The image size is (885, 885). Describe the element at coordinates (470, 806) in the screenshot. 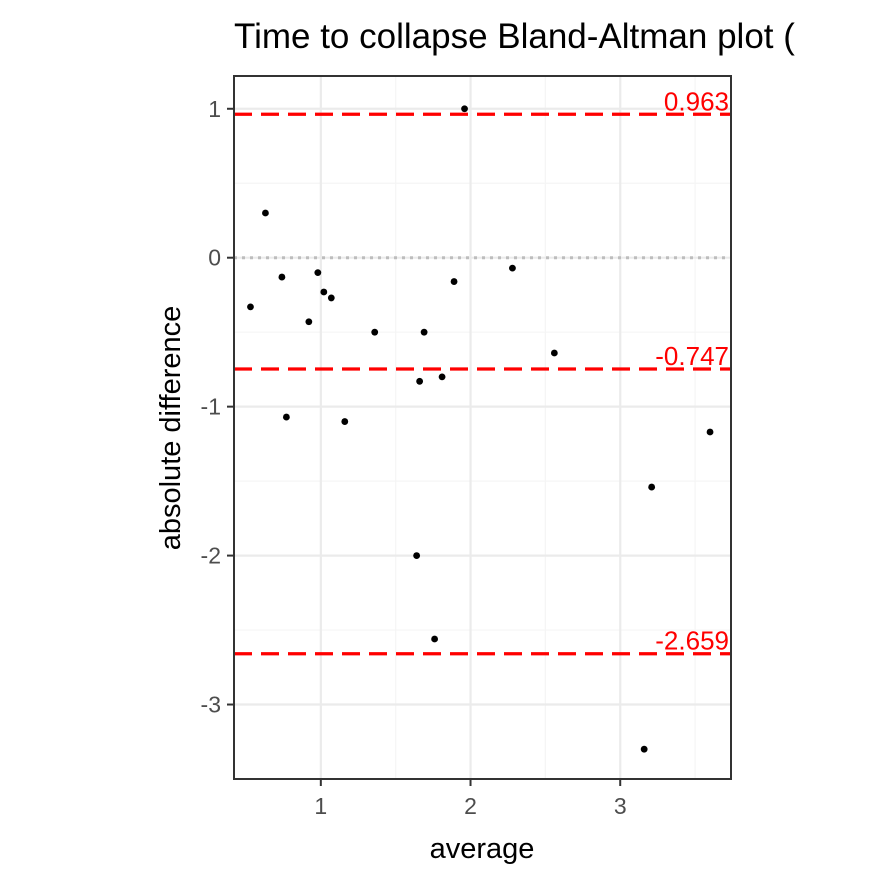

I see `x-tick-label: 2` at that location.